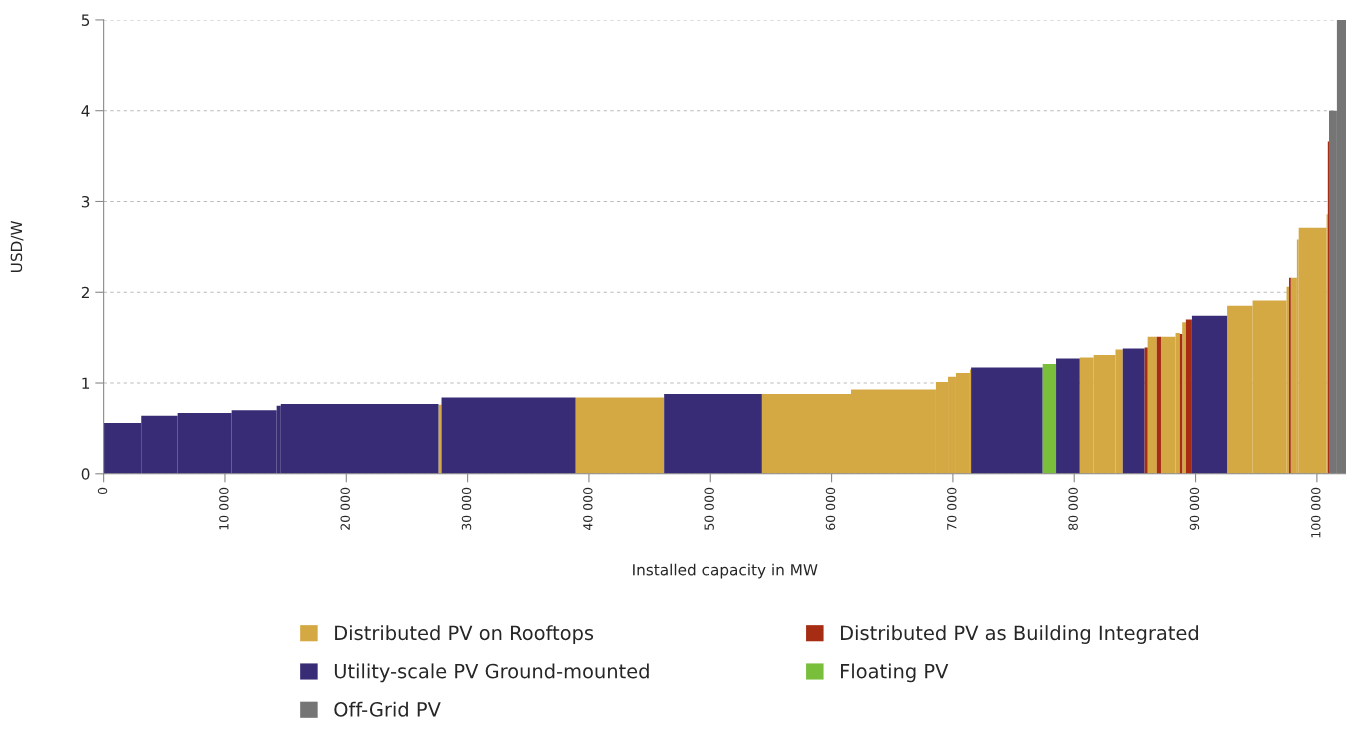  I want to click on x-axis-title: Installed capacity in MW, so click(725, 571).